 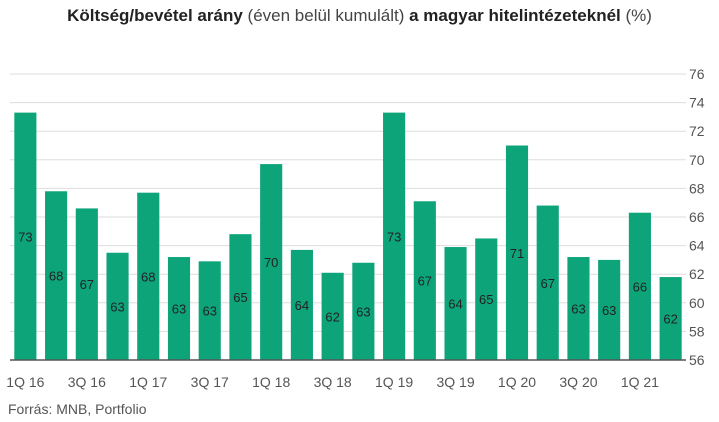 What do you see at coordinates (210, 382) in the screenshot?
I see `x-tick-label: 3Q 17` at bounding box center [210, 382].